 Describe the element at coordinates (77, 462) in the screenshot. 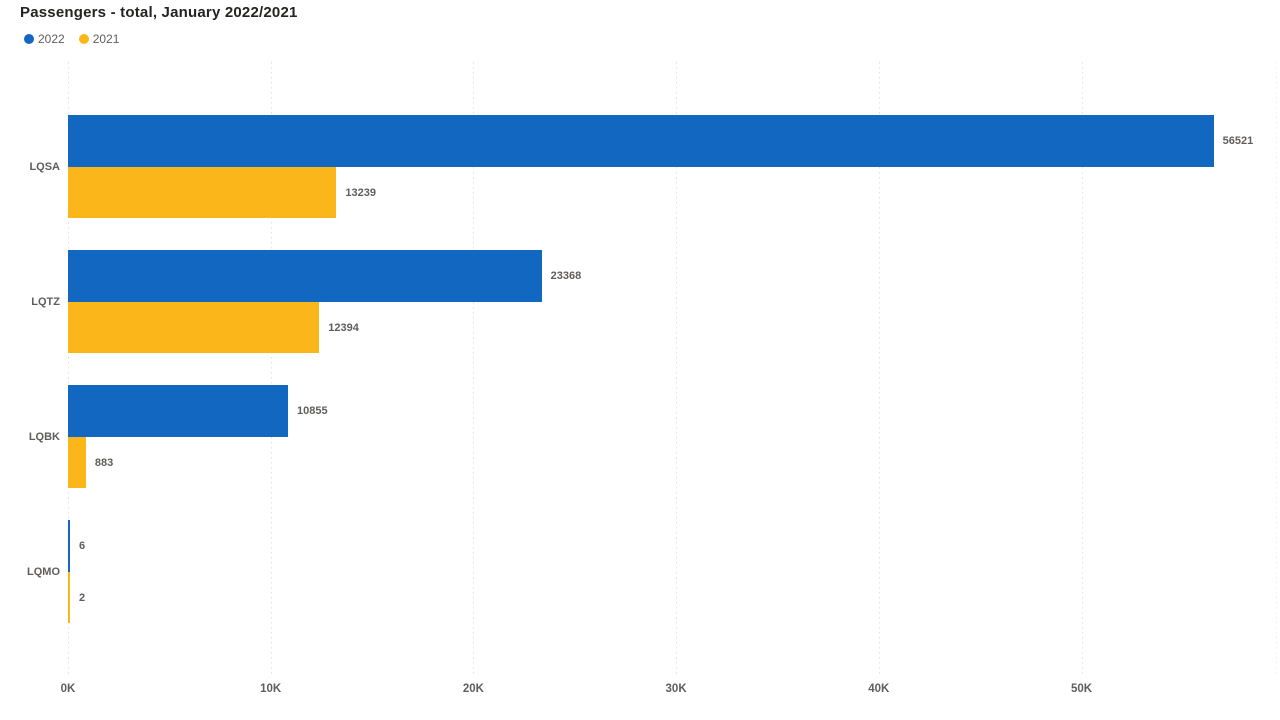

I see `bar-2021-lqbk` at that location.